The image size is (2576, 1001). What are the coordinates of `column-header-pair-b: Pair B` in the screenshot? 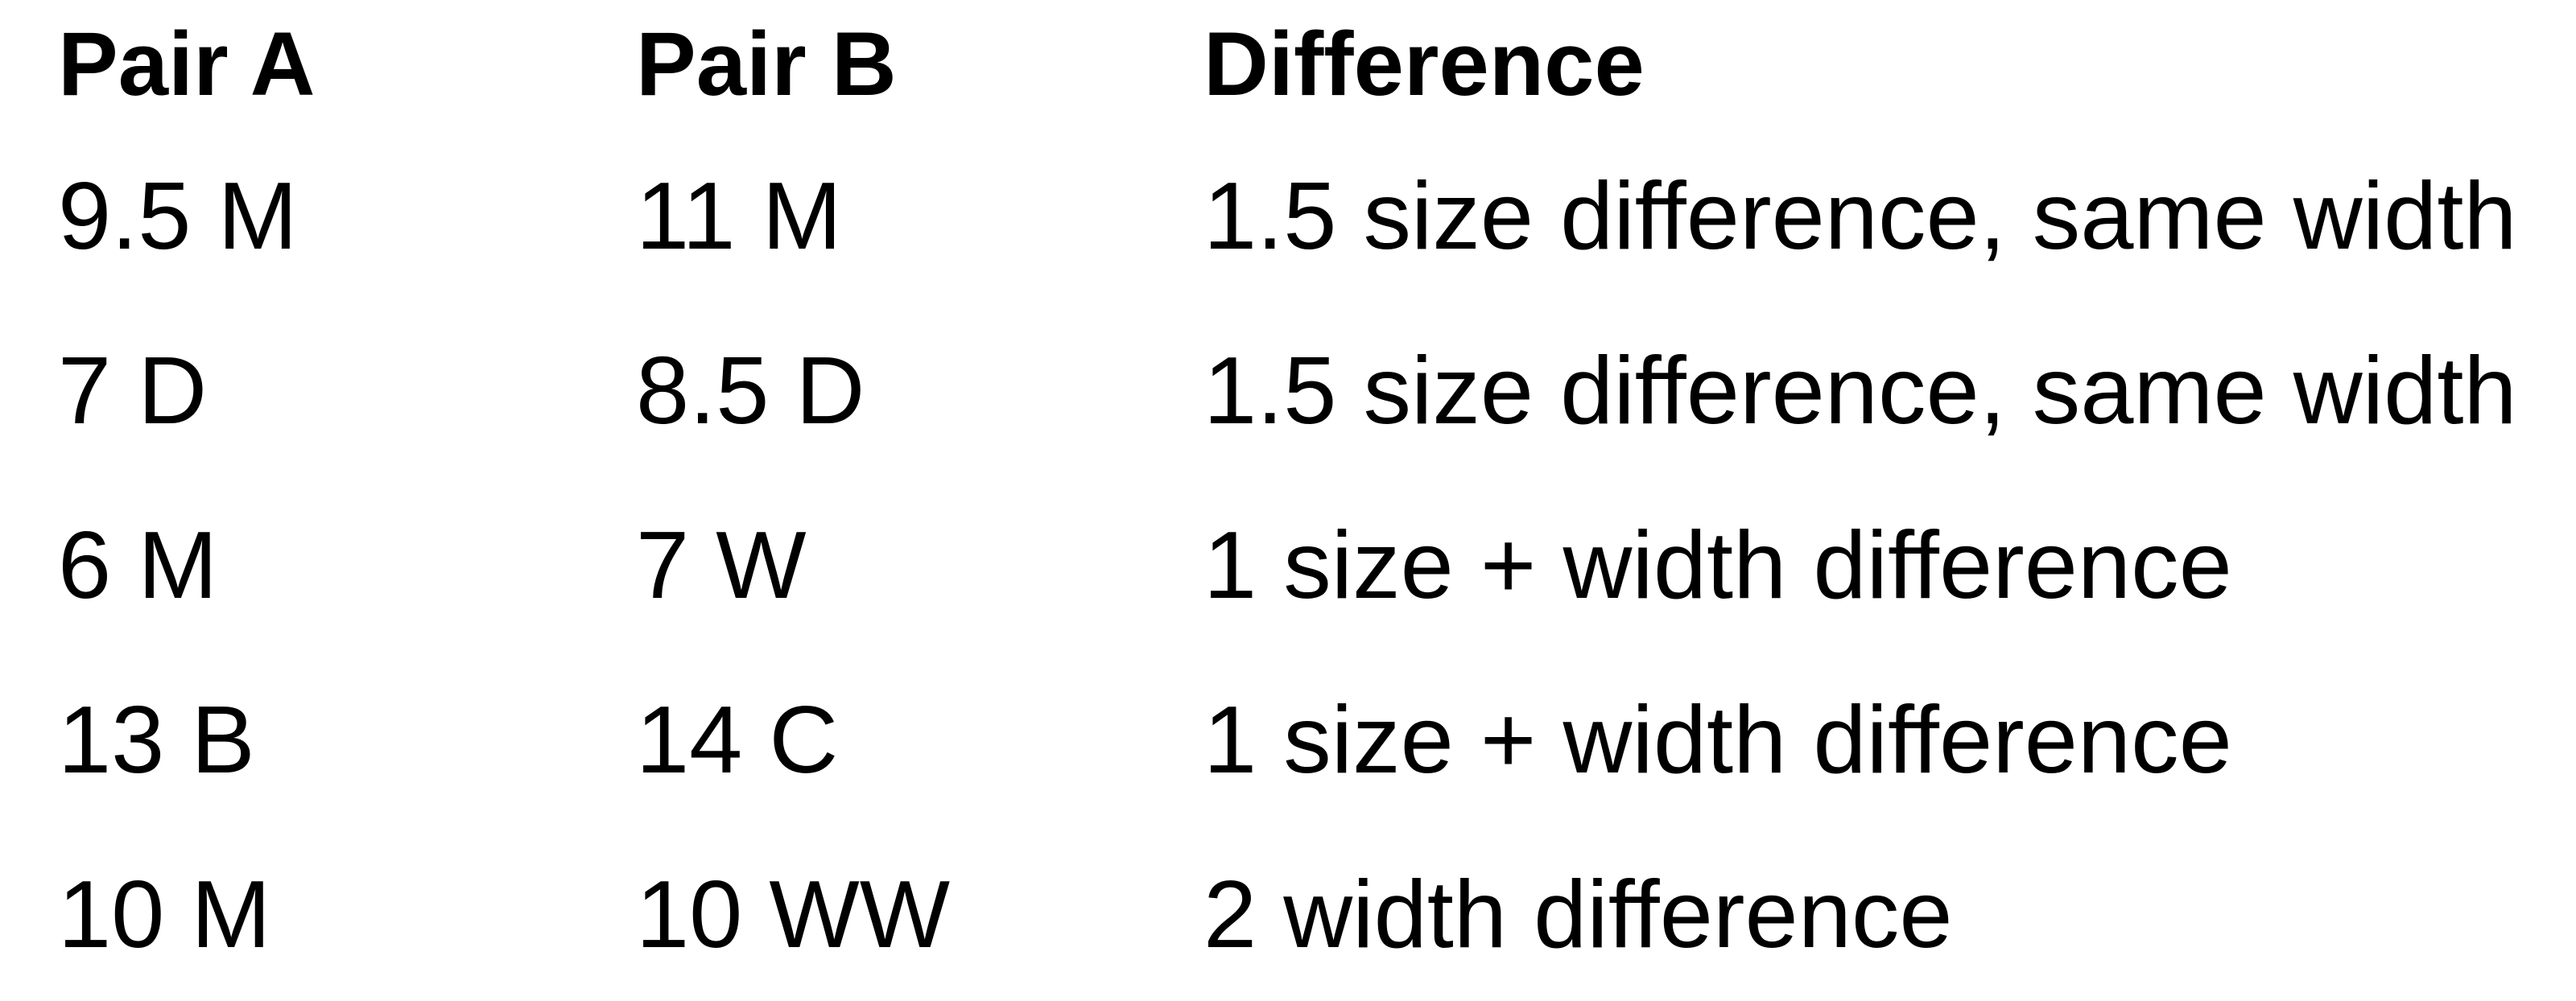 It's located at (766, 64).